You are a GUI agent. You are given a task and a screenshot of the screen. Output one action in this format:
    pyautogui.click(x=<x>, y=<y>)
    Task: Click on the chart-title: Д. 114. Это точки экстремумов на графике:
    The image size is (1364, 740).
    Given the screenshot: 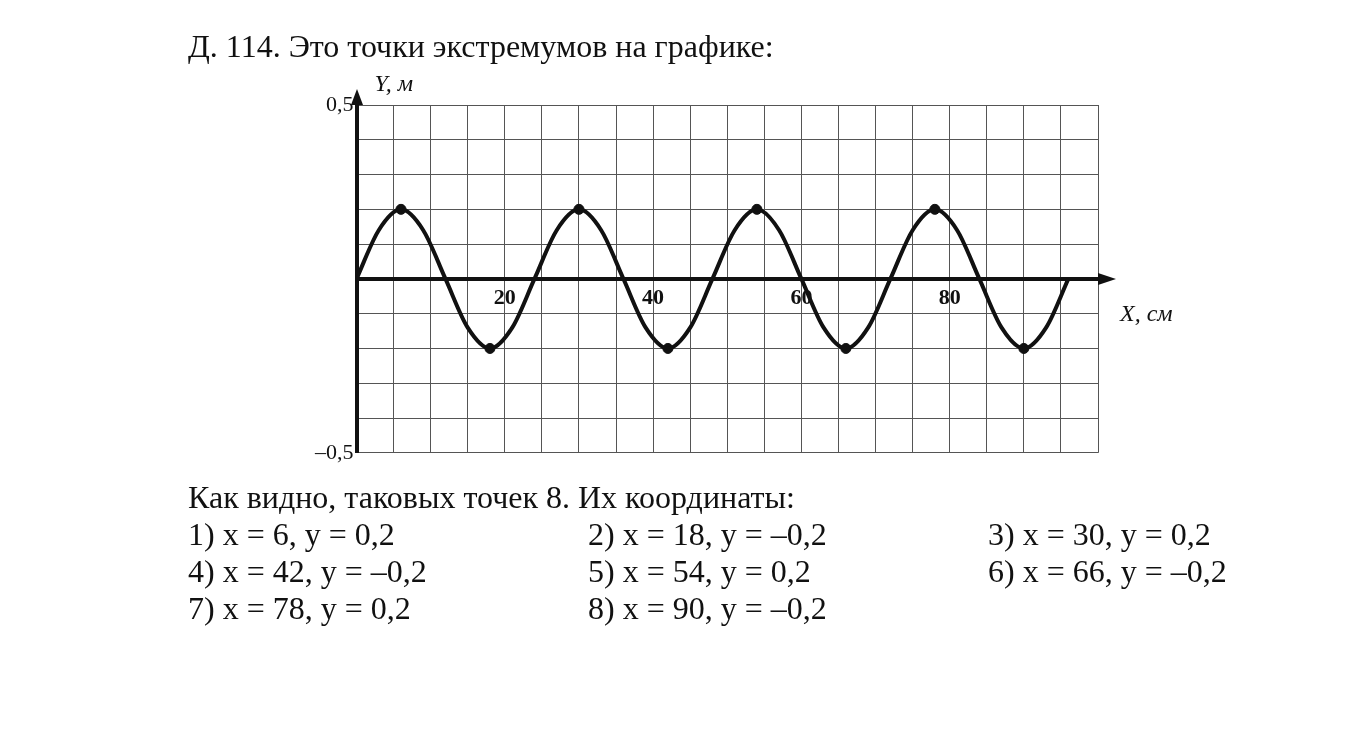 What is the action you would take?
    pyautogui.click(x=481, y=46)
    